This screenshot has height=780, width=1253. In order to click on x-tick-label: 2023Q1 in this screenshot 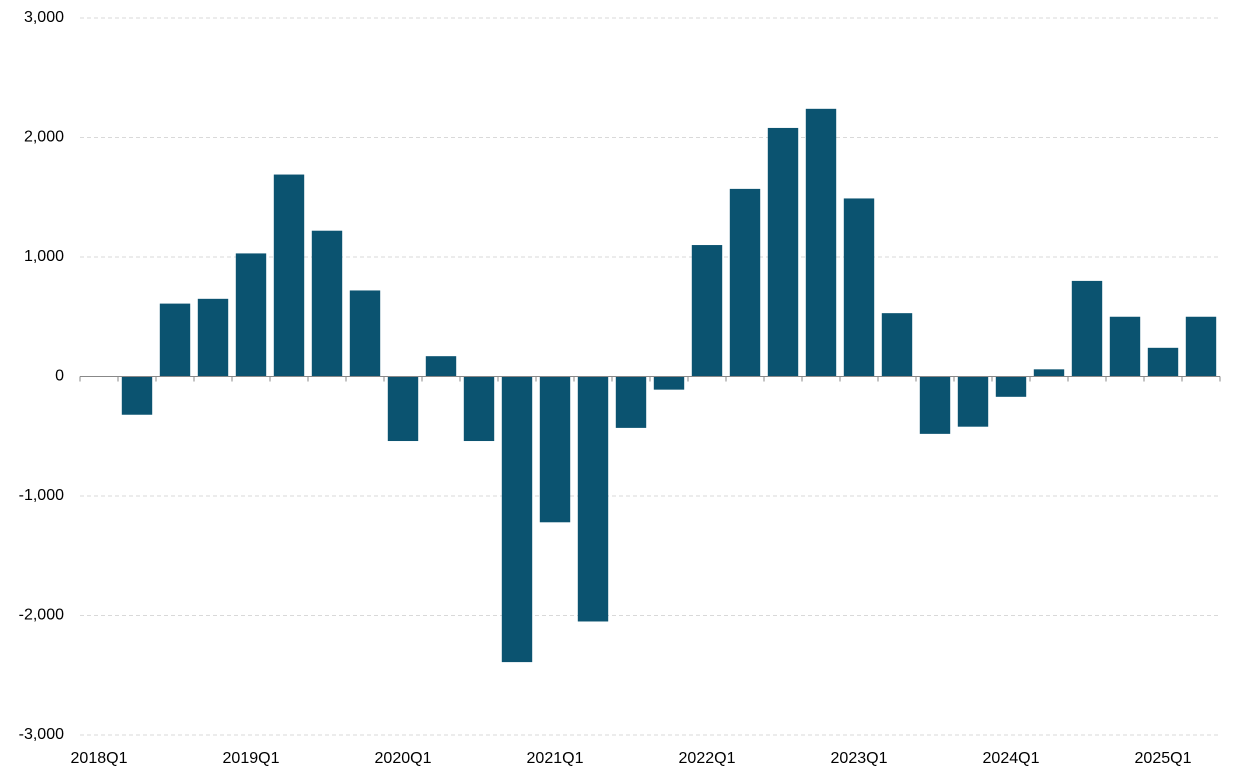, I will do `click(859, 758)`.